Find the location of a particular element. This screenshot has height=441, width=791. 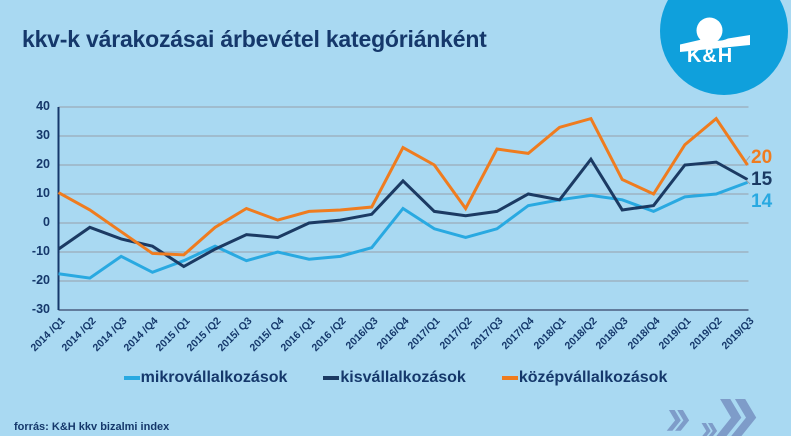

y-tick-label: 40 is located at coordinates (43, 106).